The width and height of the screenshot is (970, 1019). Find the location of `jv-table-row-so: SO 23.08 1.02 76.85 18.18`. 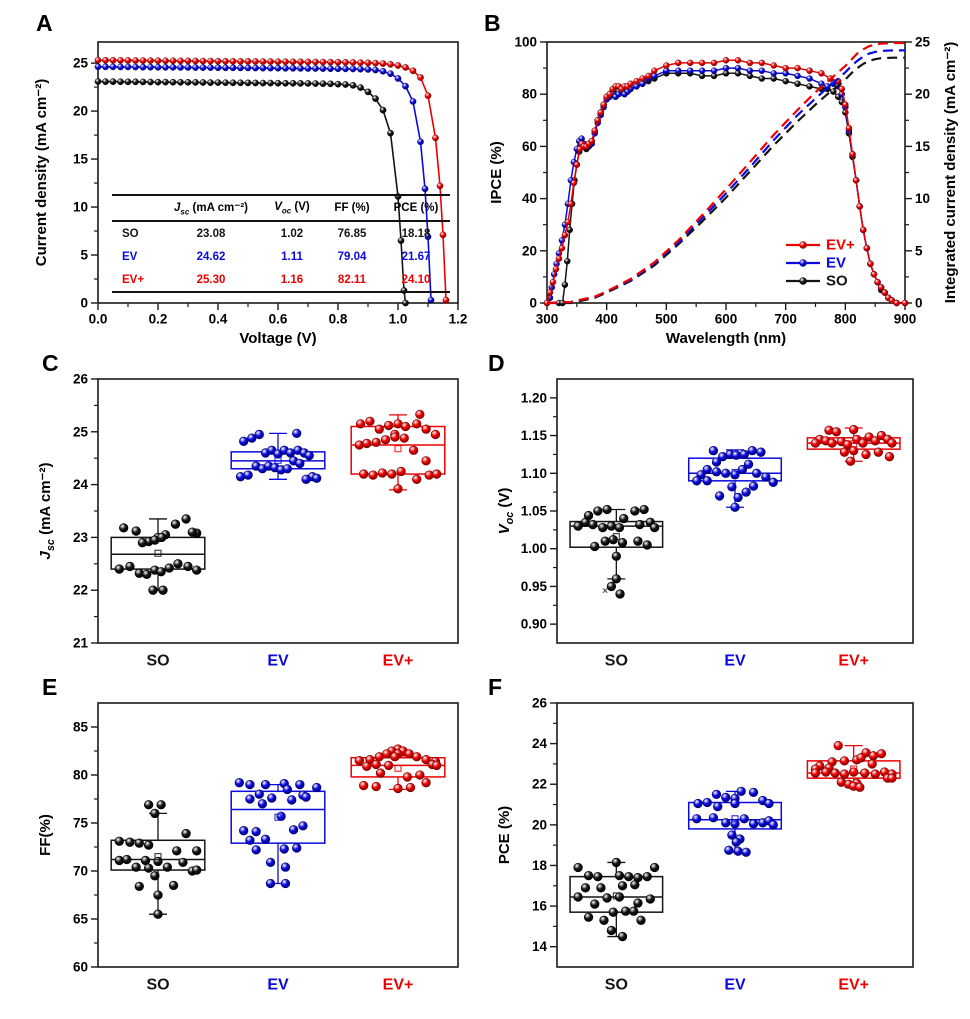

jv-table-row-so: SO 23.08 1.02 76.85 18.18 is located at coordinates (276, 233).